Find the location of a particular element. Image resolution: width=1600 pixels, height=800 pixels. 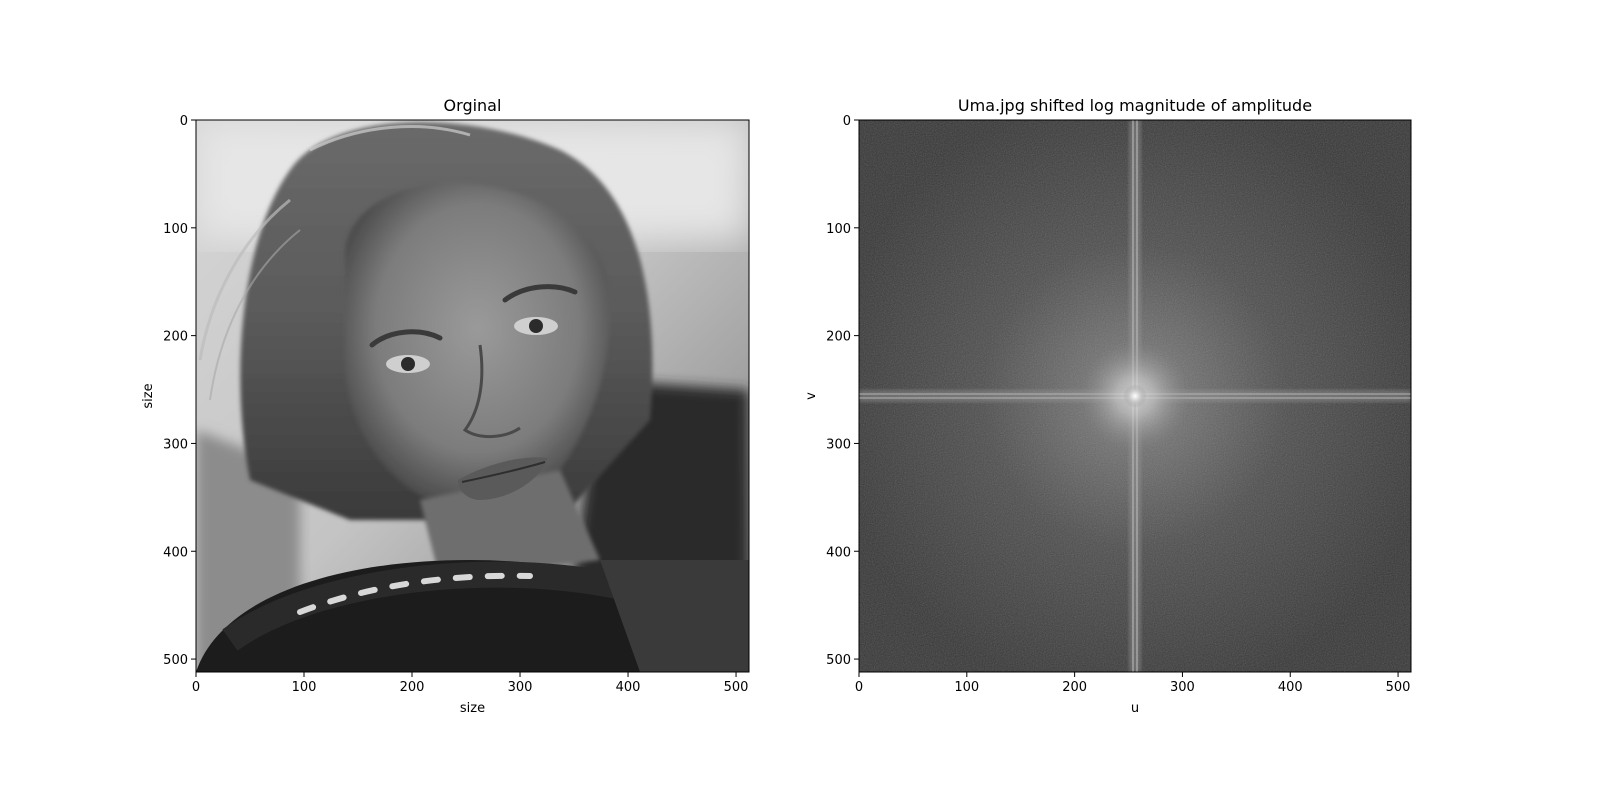

original-ytick-label: 300 is located at coordinates (175, 444).